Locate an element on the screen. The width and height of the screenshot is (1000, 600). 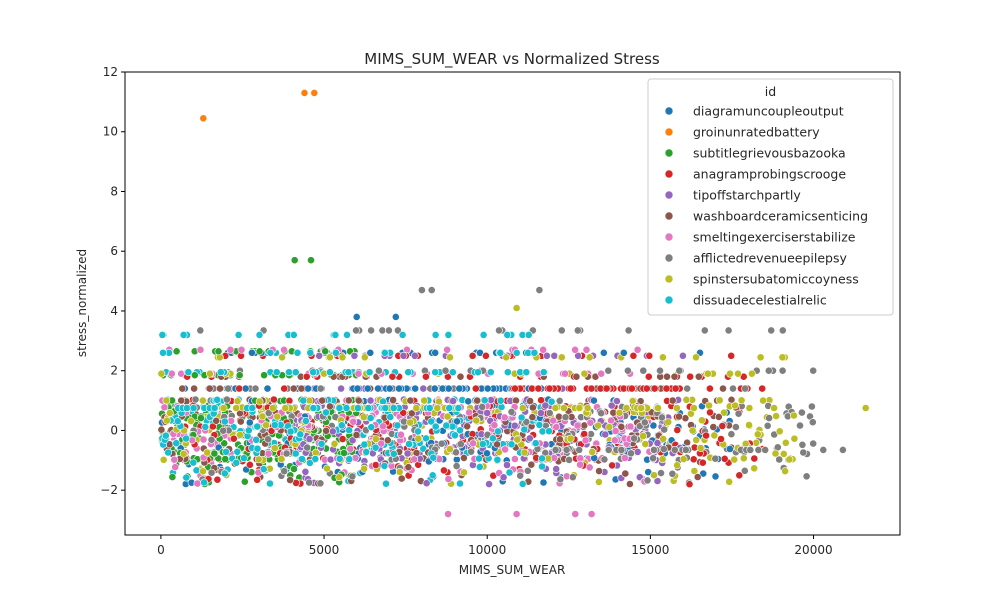
y-tick-label: 10 is located at coordinates (110, 132).